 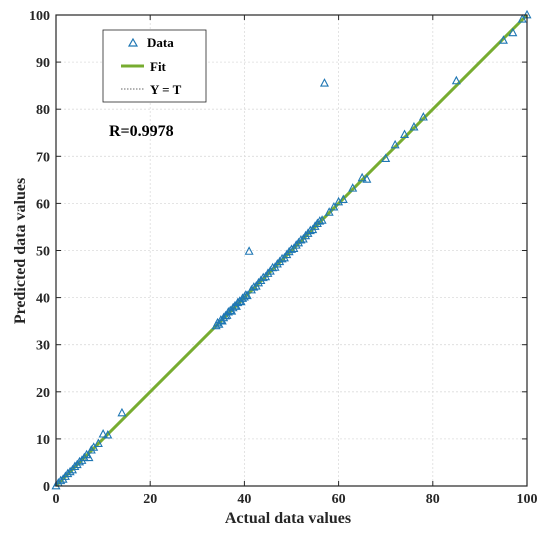 I want to click on legend: Data Fit Y = T, so click(x=154, y=66).